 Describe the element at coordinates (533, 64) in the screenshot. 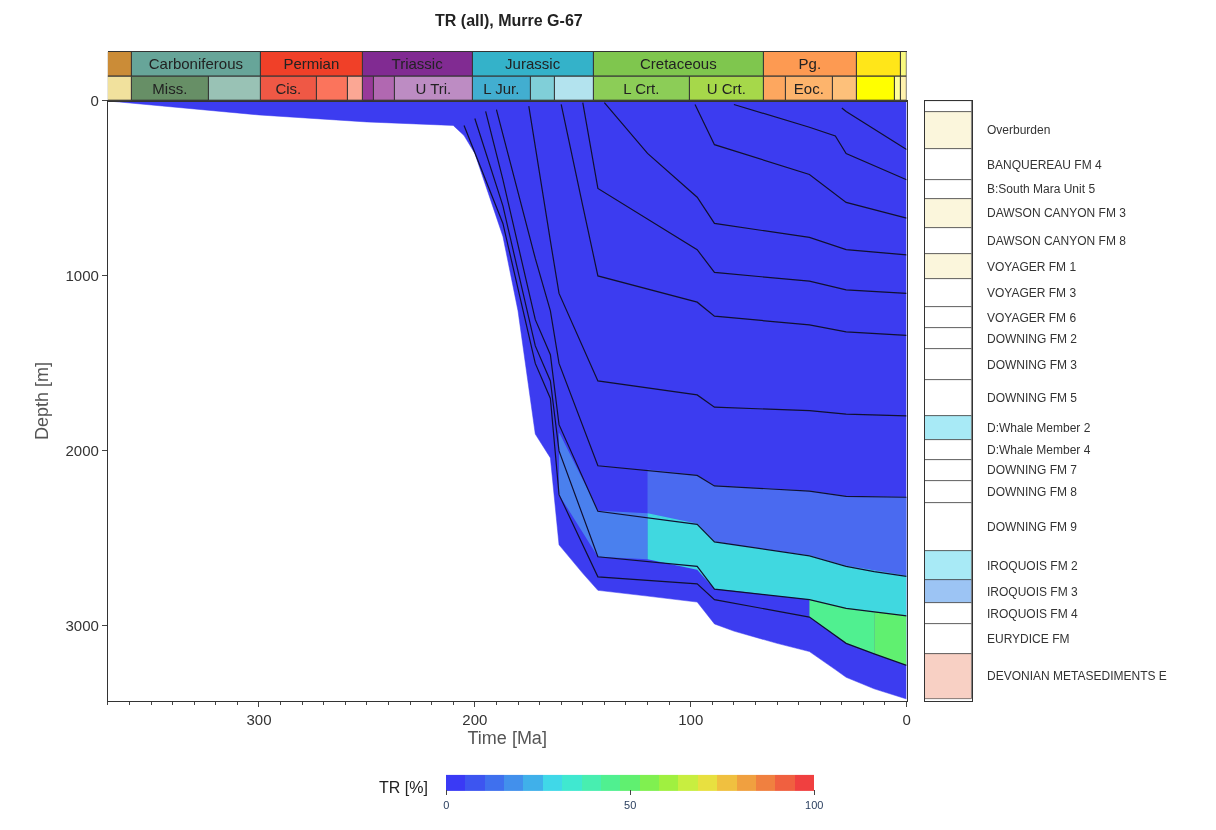

I see `data-label: Jurassic` at that location.